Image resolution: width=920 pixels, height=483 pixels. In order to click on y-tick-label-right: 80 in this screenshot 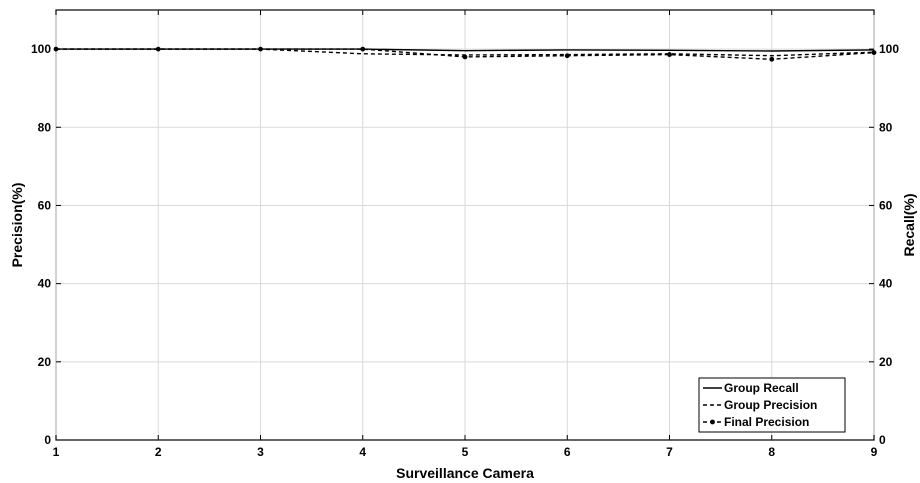, I will do `click(886, 127)`.